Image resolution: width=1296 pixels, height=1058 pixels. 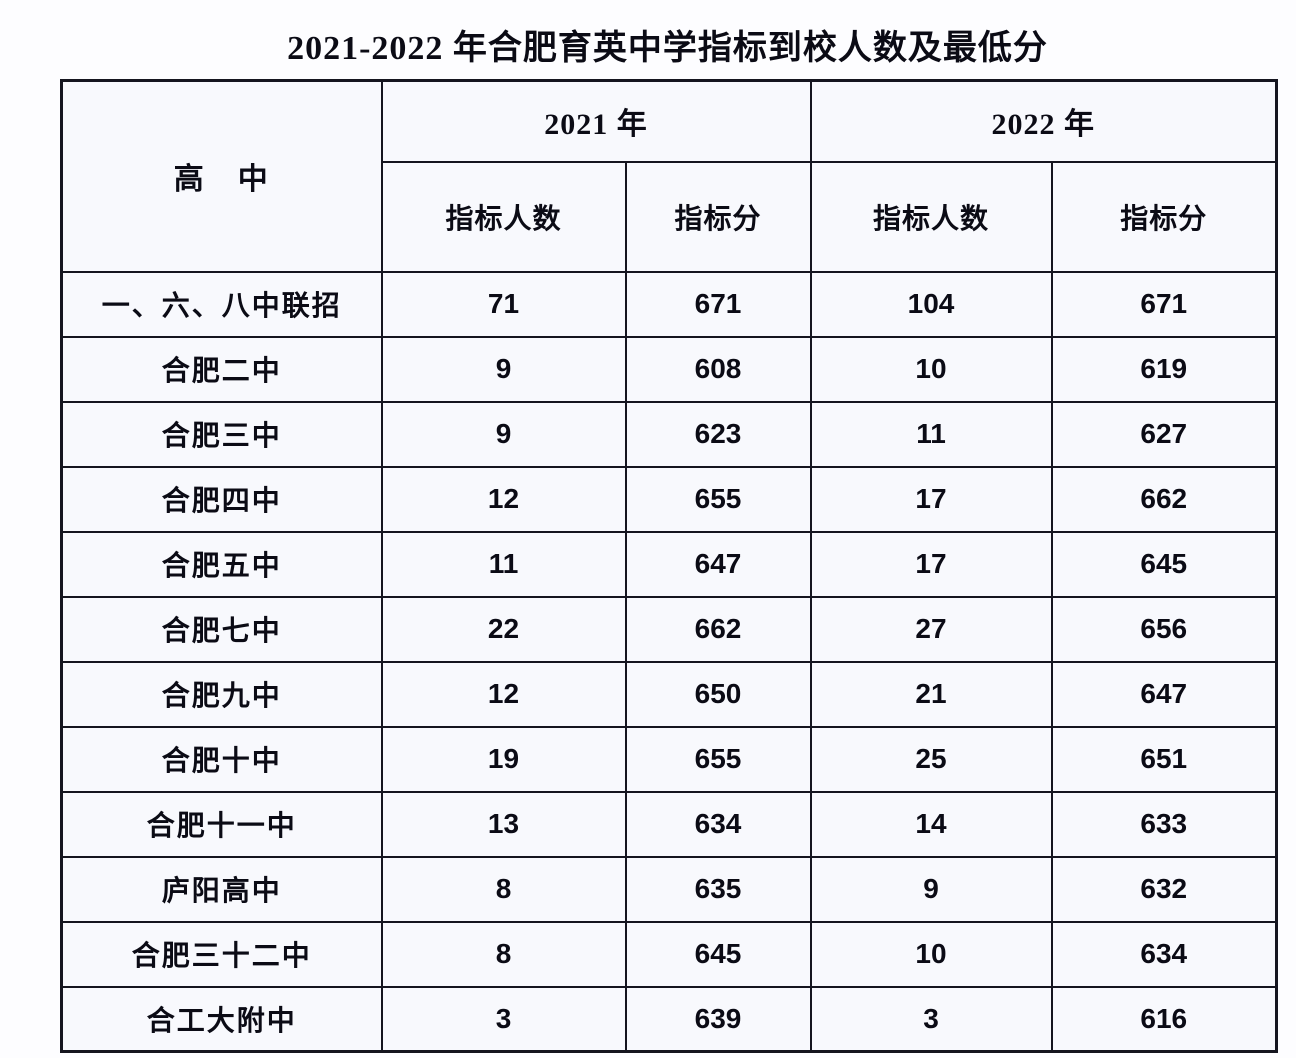 What do you see at coordinates (221, 954) in the screenshot?
I see `school-name-cell: 合肥三十二中` at bounding box center [221, 954].